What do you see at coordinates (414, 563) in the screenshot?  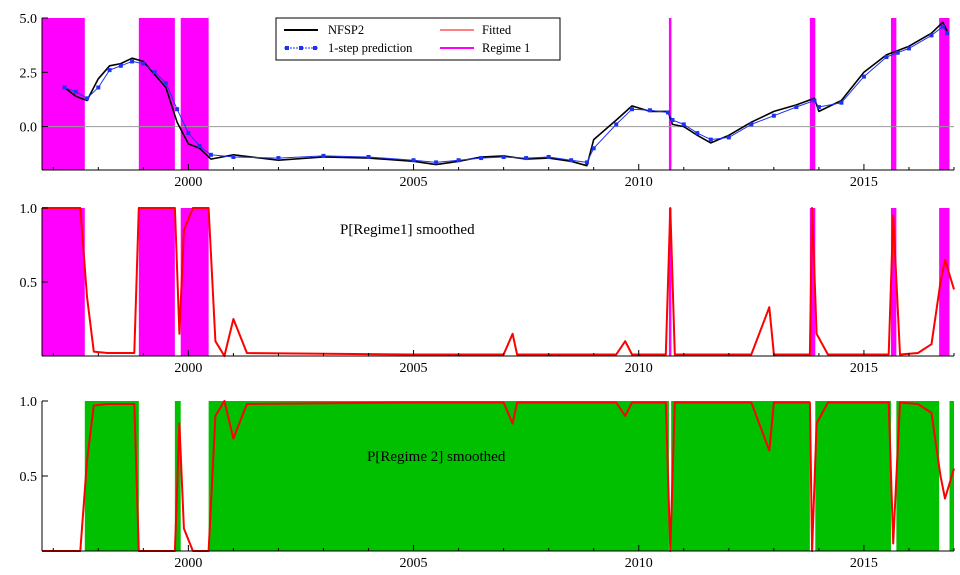 I see `panel-bottom-xtick-label-2005: 2005` at bounding box center [414, 563].